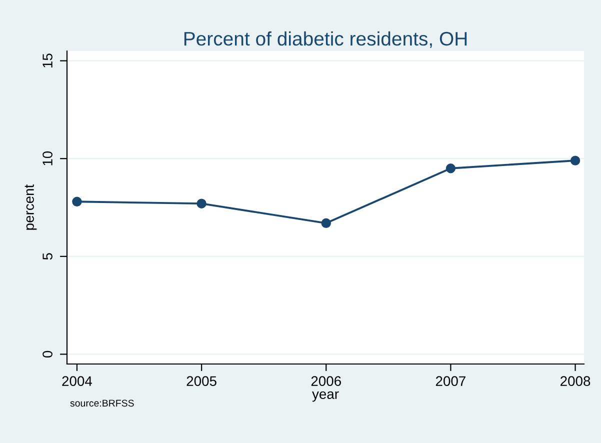  Describe the element at coordinates (47, 61) in the screenshot. I see `y-tick-label: 15` at that location.